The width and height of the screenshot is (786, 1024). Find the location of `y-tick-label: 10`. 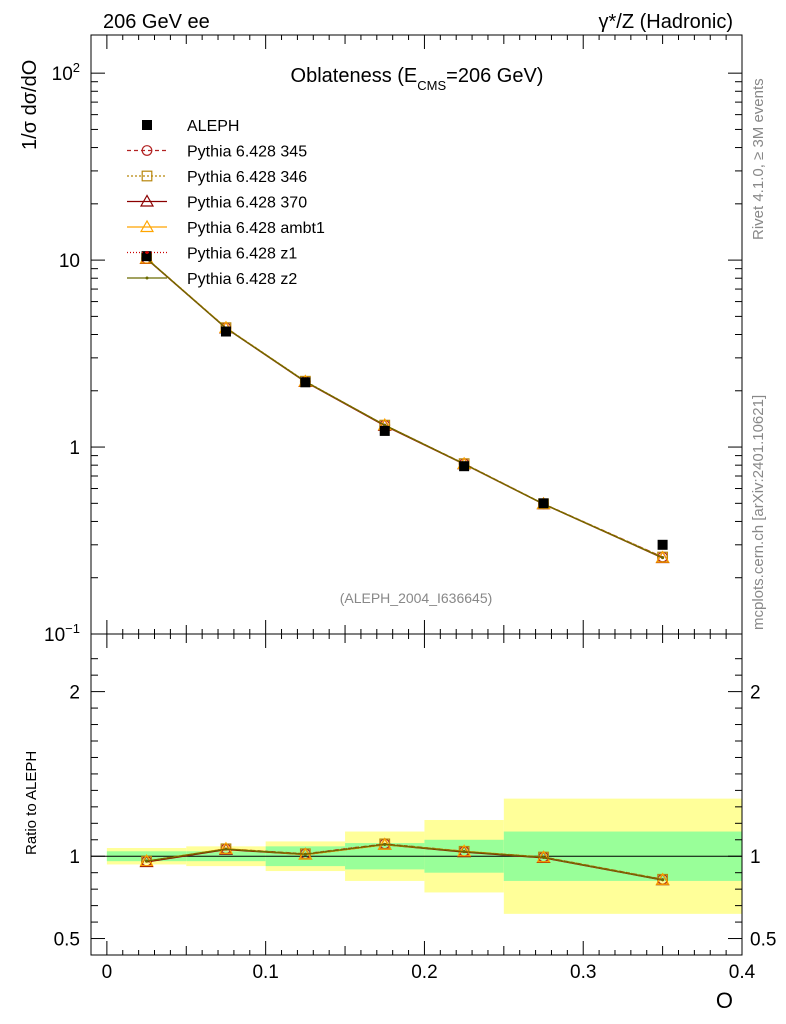

y-tick-label: 10 is located at coordinates (69, 261).